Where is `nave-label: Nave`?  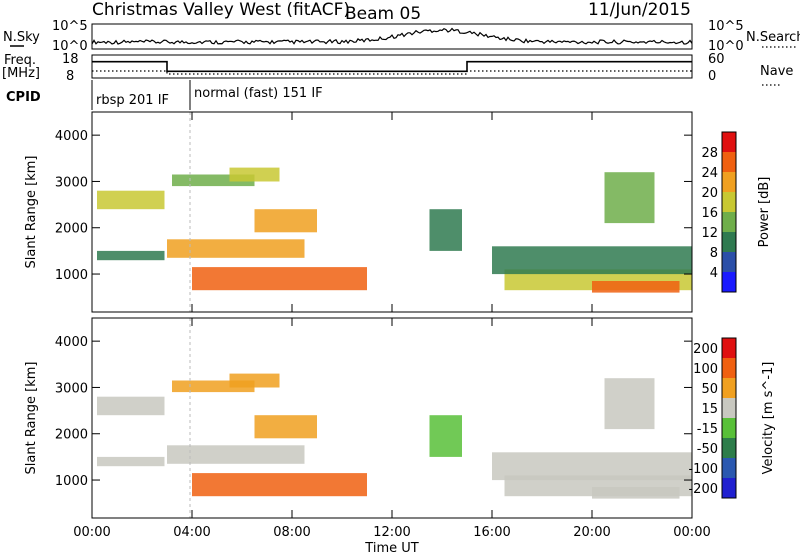
nave-label: Nave is located at coordinates (776, 71).